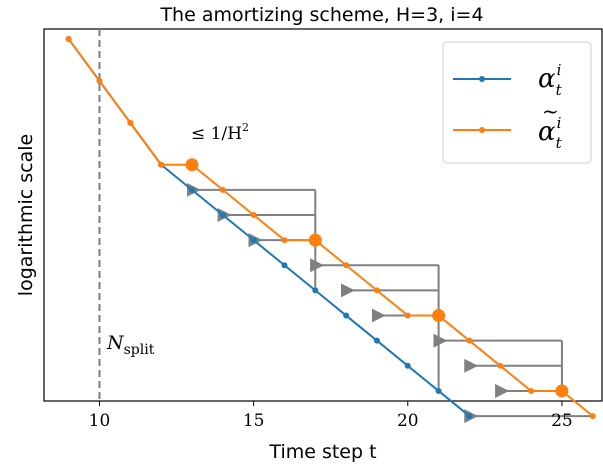 The height and width of the screenshot is (469, 603). I want to click on split-label-main: N, so click(115, 343).